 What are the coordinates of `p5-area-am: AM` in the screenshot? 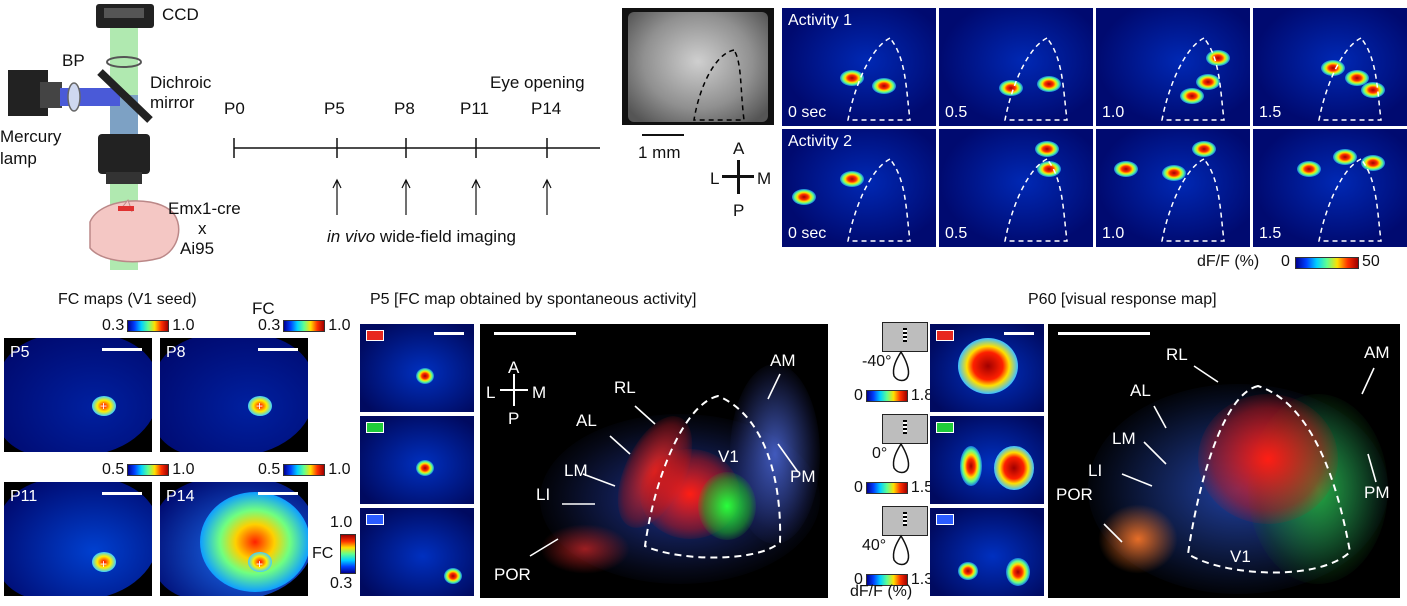 It's located at (783, 360).